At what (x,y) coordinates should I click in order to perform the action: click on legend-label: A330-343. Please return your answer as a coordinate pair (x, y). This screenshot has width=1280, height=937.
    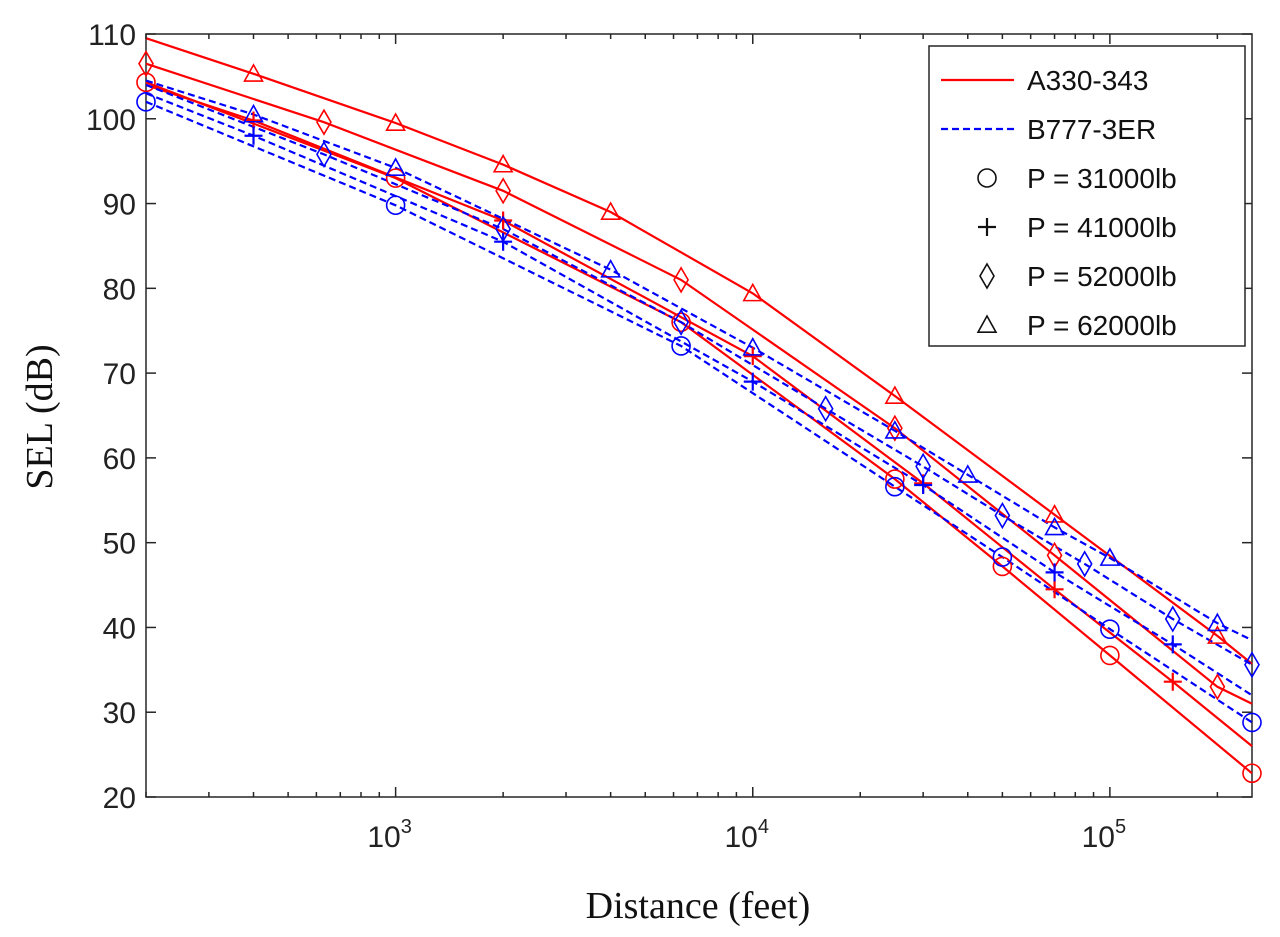
    Looking at the image, I should click on (1087, 80).